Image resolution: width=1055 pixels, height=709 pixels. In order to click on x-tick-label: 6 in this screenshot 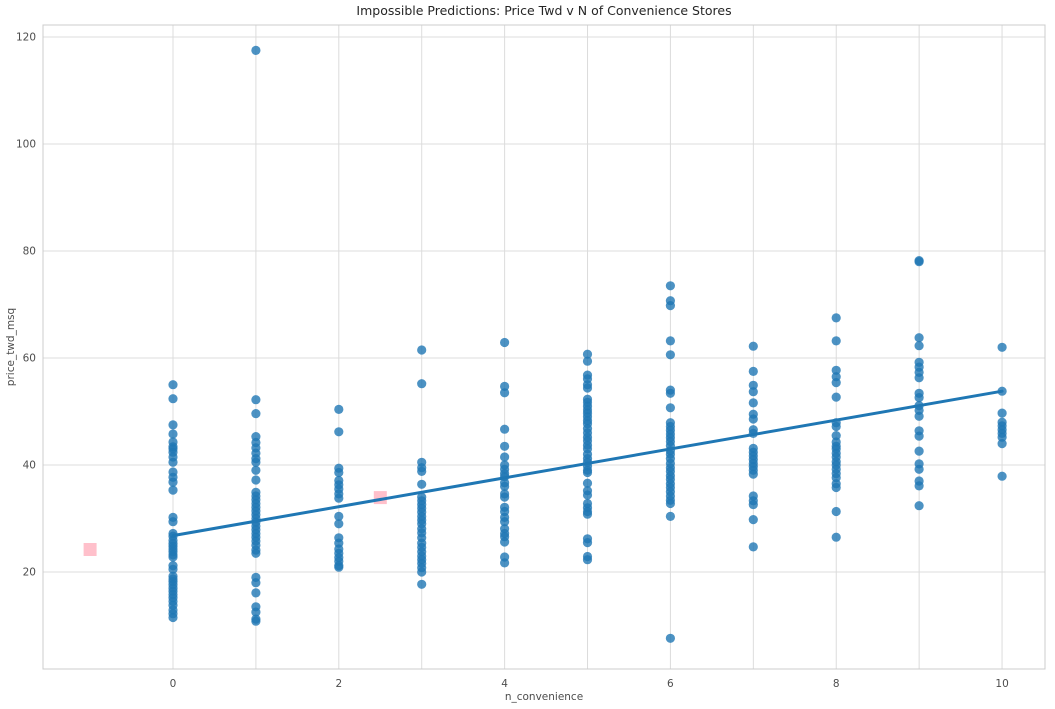, I will do `click(670, 684)`.